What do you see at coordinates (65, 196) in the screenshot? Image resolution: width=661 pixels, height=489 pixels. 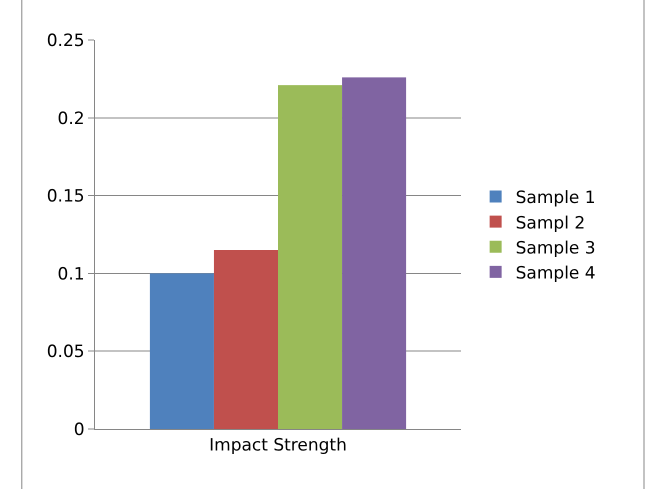 I see `y-tick-label: 0.15` at bounding box center [65, 196].